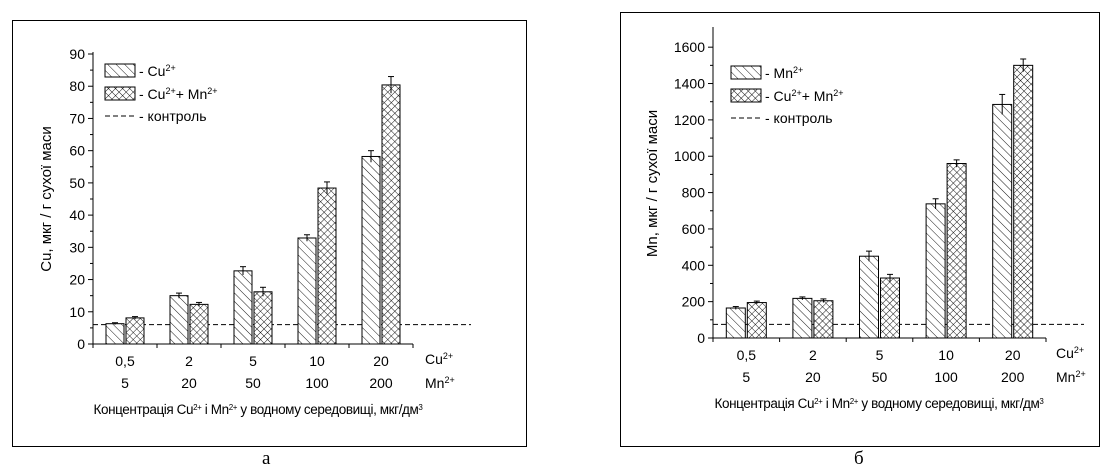 The width and height of the screenshot is (1107, 473). Describe the element at coordinates (689, 47) in the screenshot. I see `y-tick-label: 1600` at that location.